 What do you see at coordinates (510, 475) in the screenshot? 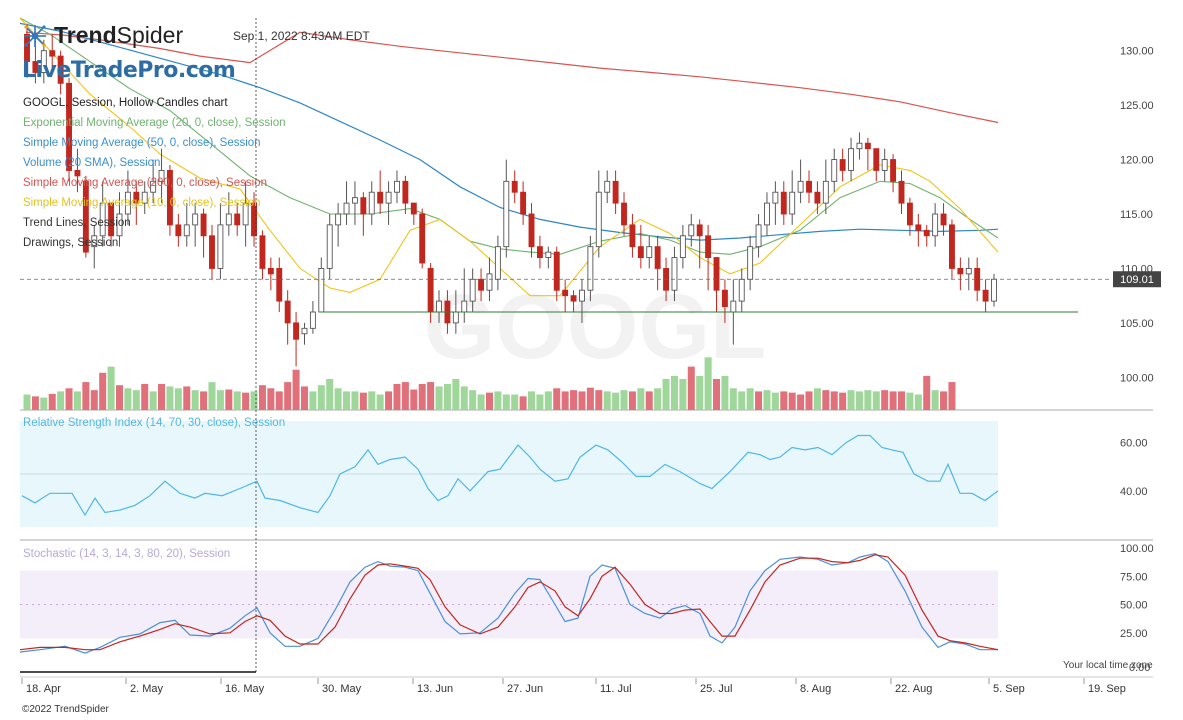
I see `rsi-line` at bounding box center [510, 475].